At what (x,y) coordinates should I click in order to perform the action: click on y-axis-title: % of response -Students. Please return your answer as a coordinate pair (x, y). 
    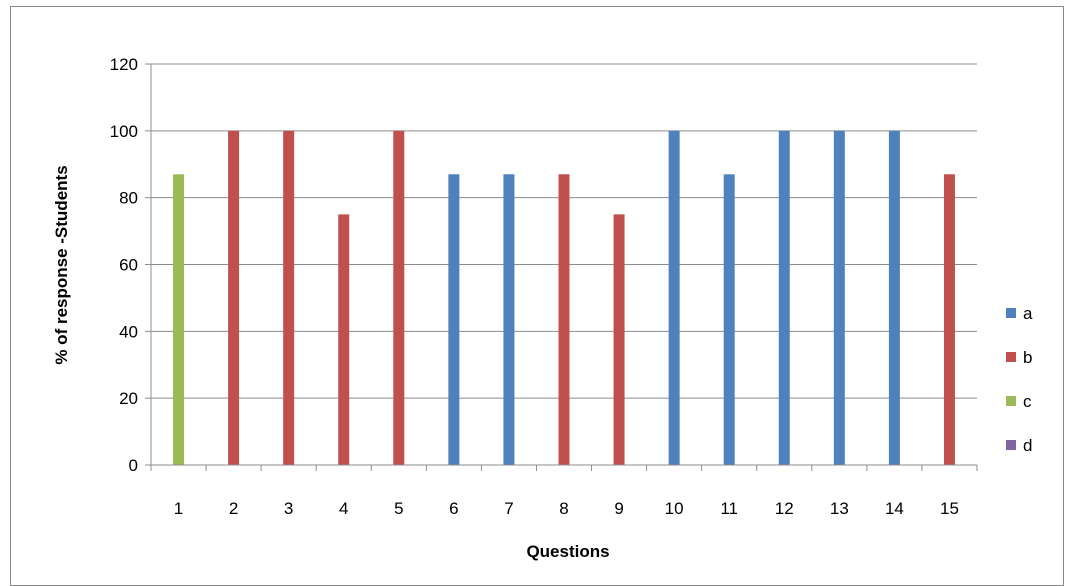
    Looking at the image, I should click on (61, 264).